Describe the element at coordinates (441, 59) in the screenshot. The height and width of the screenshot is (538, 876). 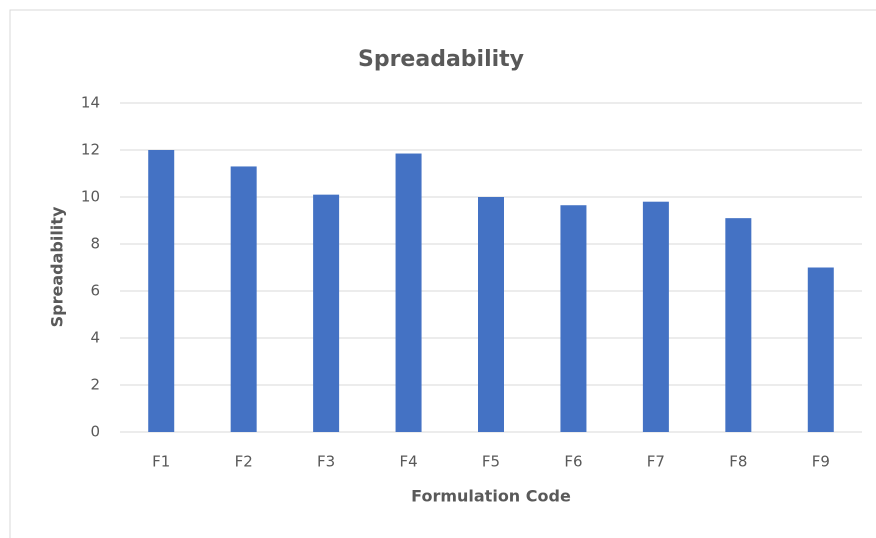
I see `chart-title: Spreadability` at that location.